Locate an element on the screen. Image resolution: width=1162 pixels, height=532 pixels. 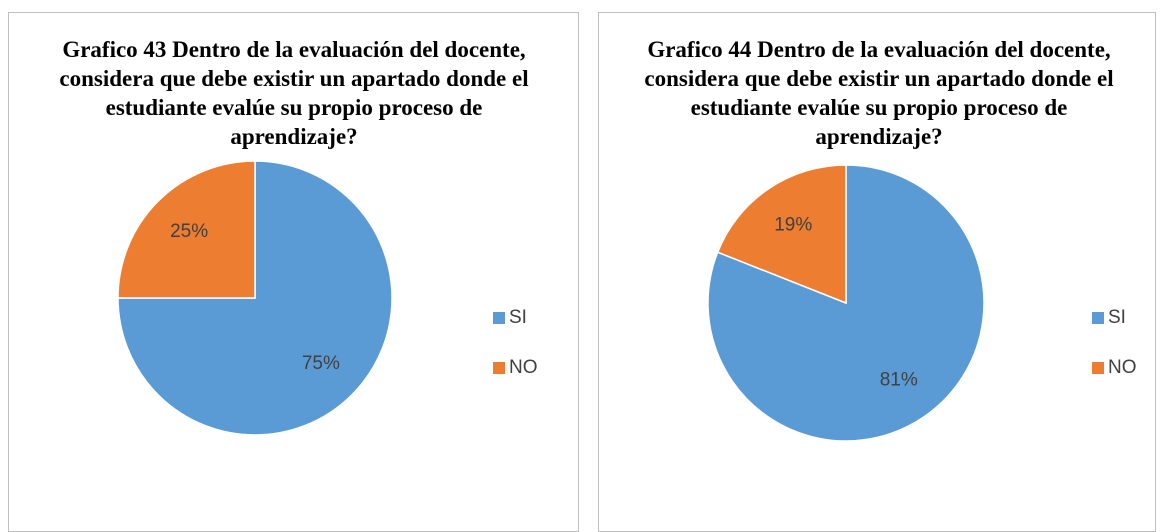
data-label: 25% is located at coordinates (189, 231).